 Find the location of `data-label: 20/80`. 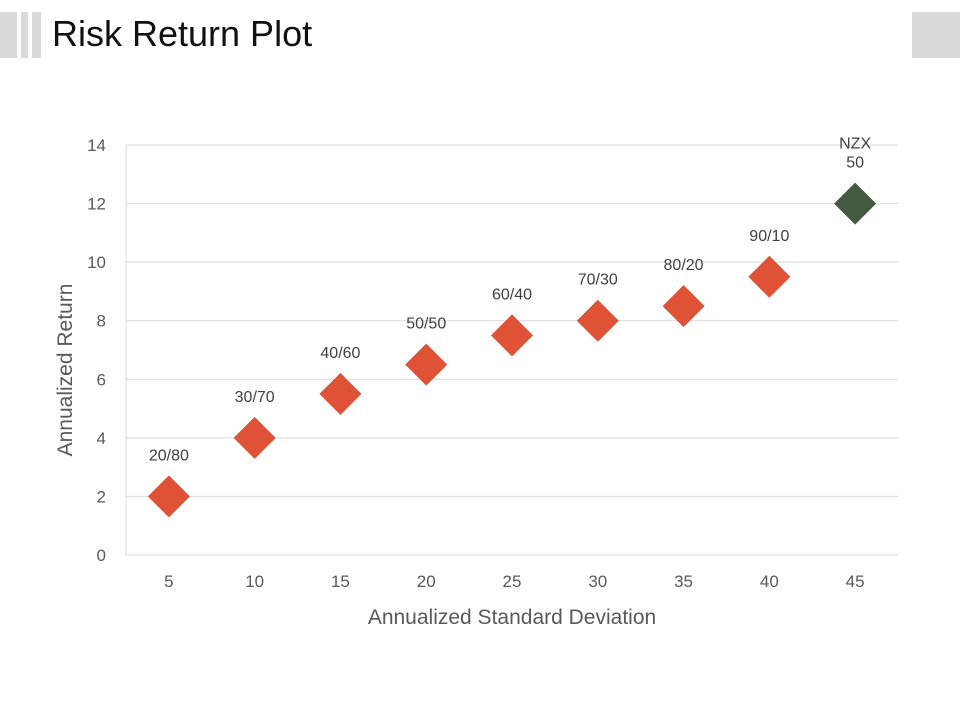

data-label: 20/80 is located at coordinates (169, 455).